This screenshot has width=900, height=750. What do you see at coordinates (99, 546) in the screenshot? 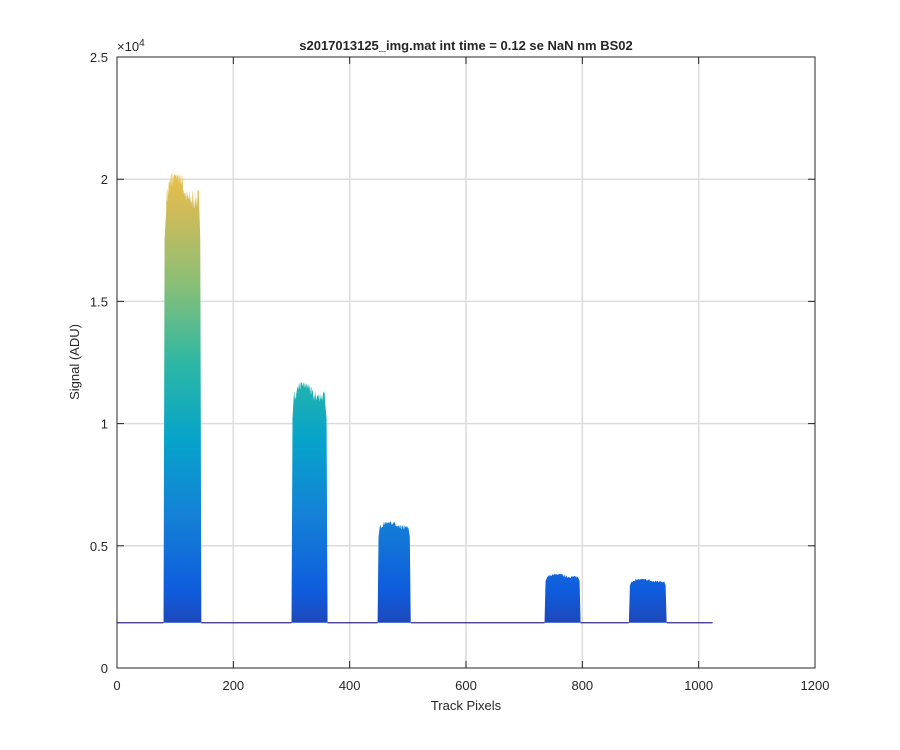
I see `y-tick-label: 0.5` at bounding box center [99, 546].